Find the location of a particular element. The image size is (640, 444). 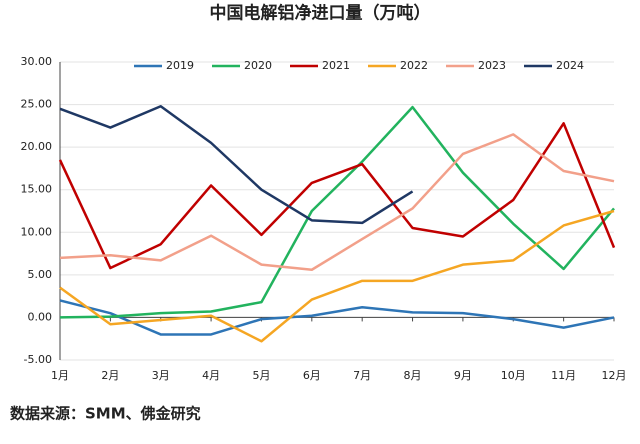

x-tick-label: 11月 is located at coordinates (563, 375).